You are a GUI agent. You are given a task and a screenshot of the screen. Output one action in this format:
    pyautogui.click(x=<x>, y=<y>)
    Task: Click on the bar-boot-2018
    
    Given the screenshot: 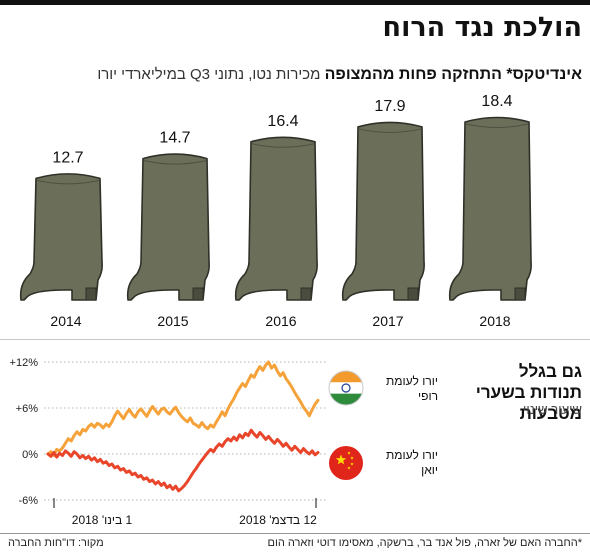 What is the action you would take?
    pyautogui.click(x=490, y=208)
    